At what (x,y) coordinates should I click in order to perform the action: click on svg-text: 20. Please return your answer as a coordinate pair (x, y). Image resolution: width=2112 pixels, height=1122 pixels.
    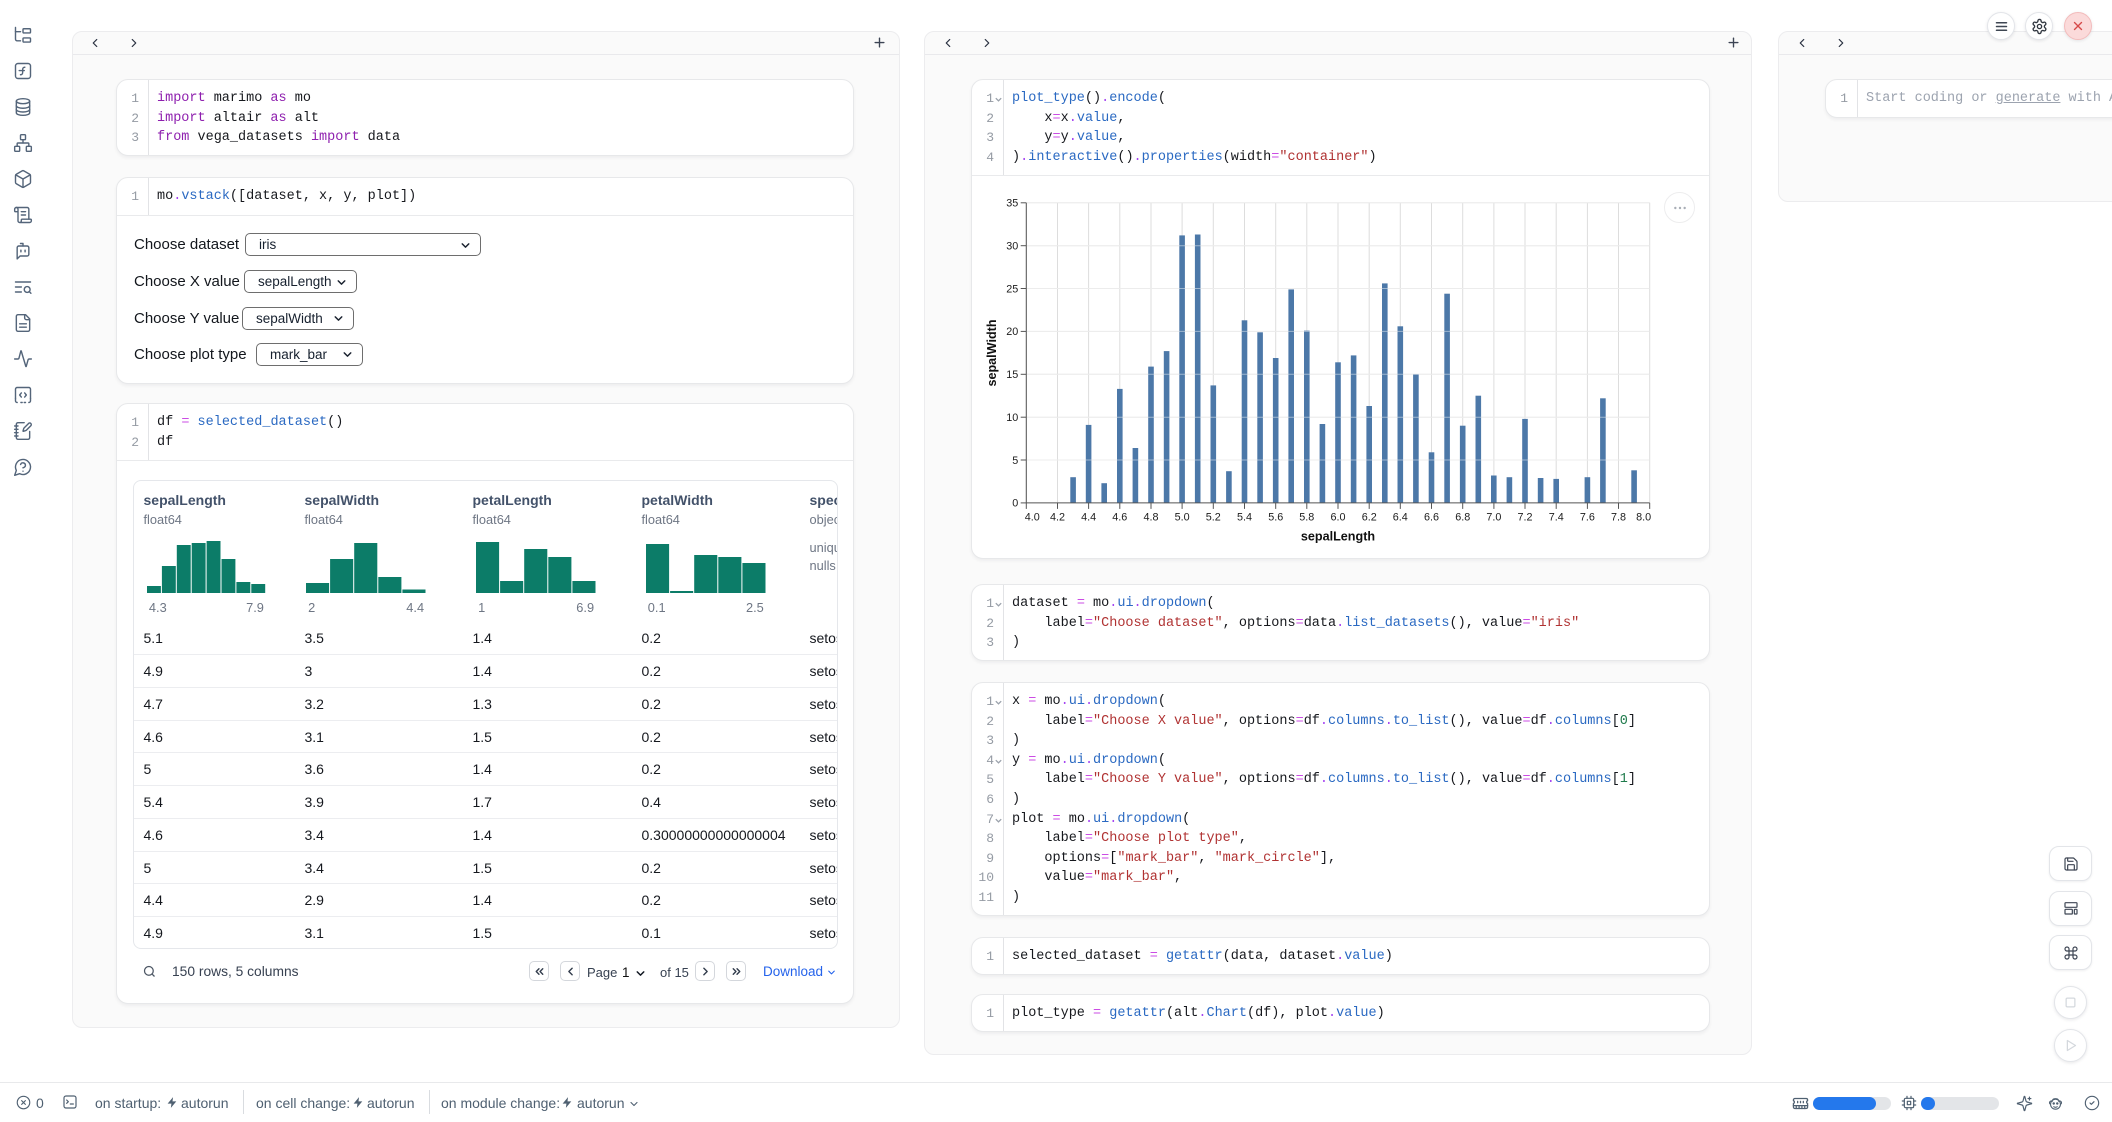
    Looking at the image, I should click on (1012, 333).